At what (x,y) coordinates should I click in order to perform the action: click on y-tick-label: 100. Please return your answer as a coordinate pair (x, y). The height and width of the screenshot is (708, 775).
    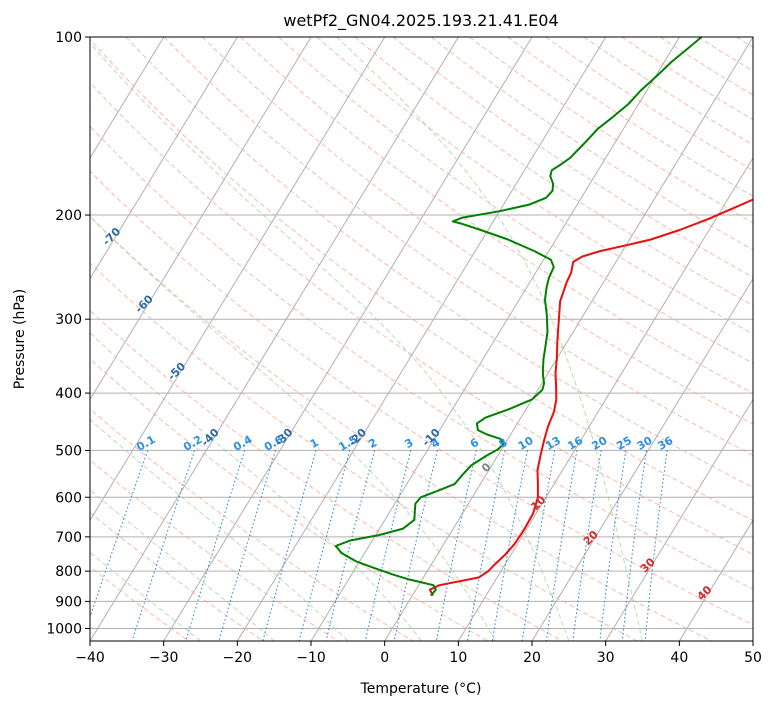
    Looking at the image, I should click on (68, 38).